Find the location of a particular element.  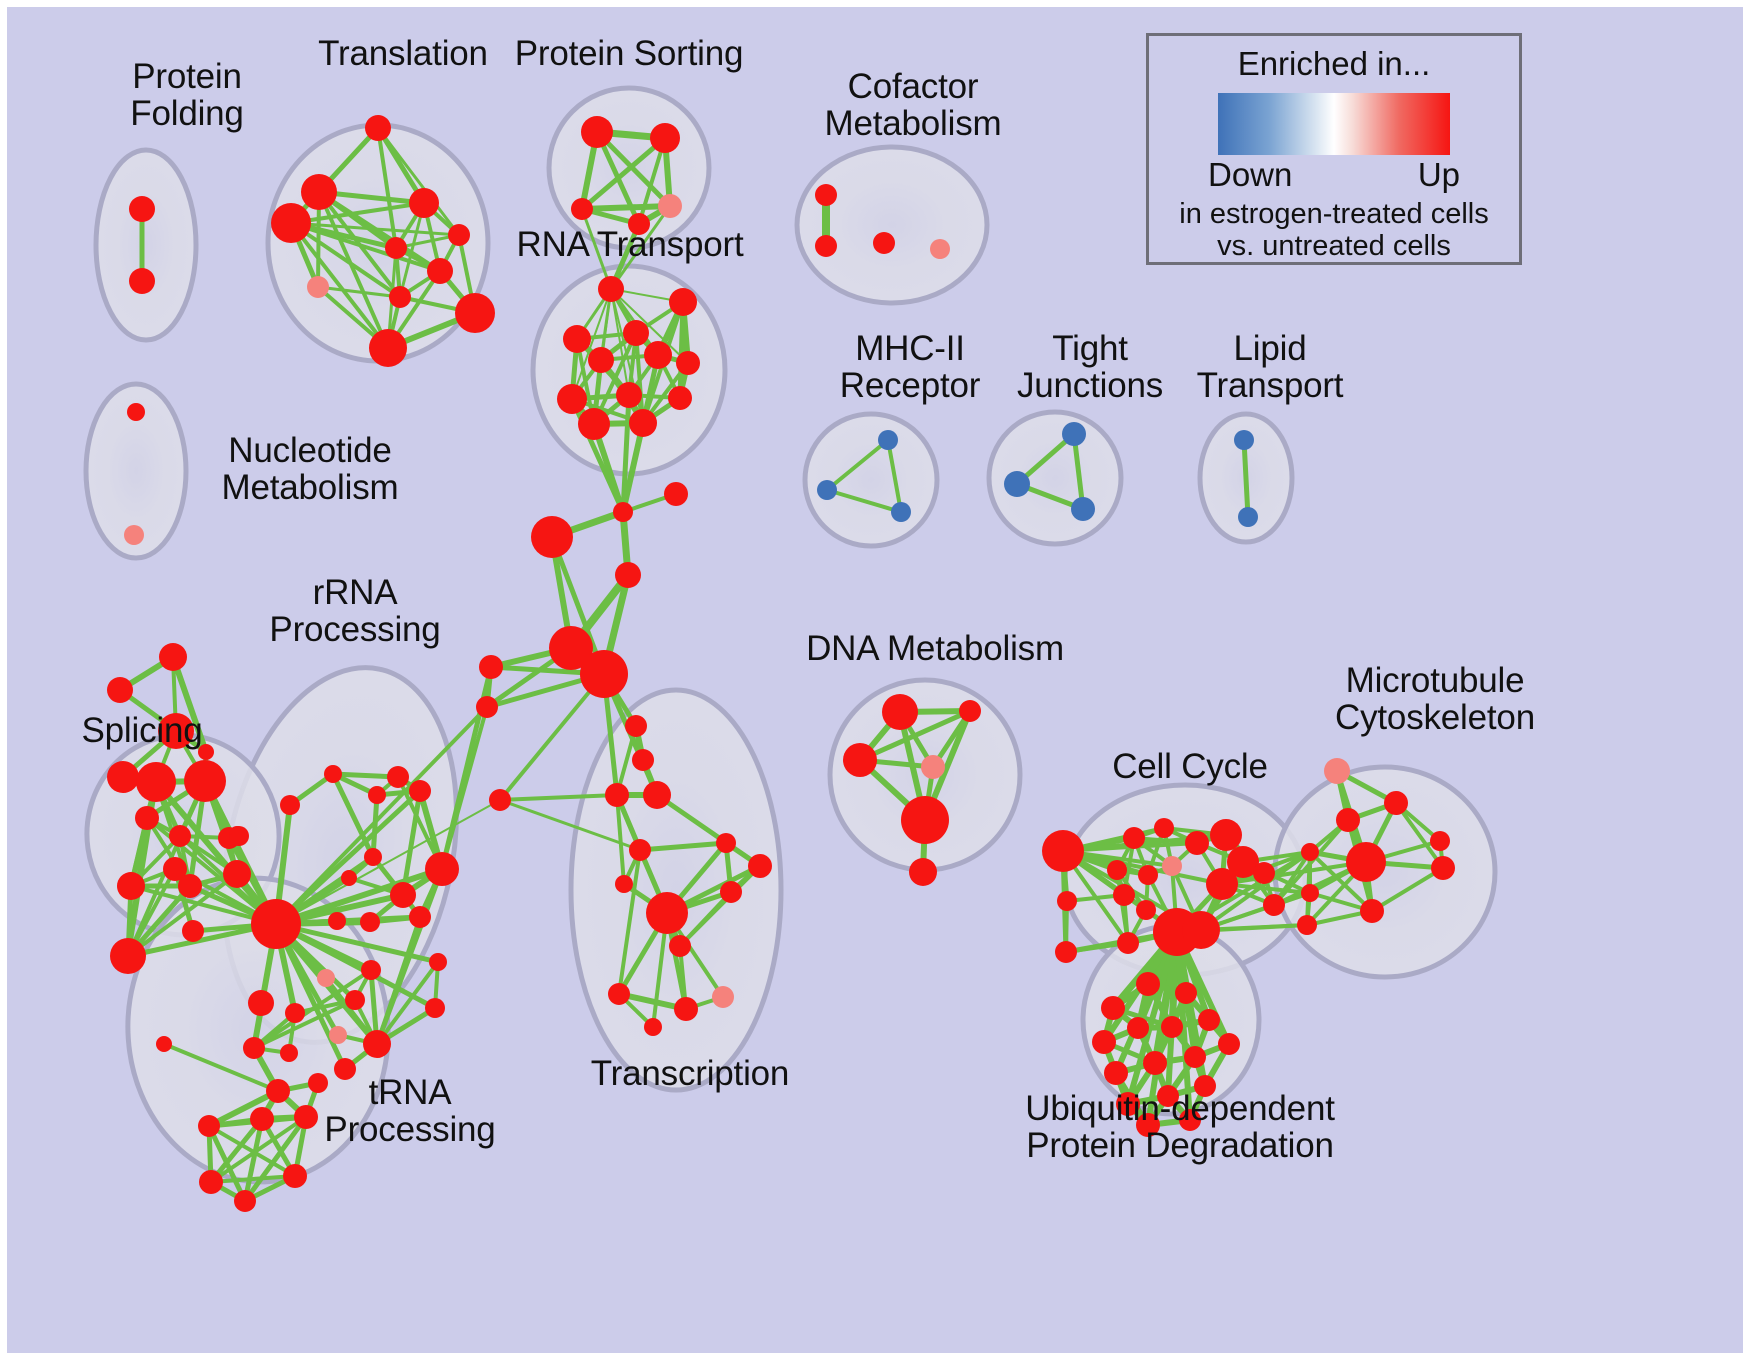

cluster-hull-transcription is located at coordinates (676, 890).